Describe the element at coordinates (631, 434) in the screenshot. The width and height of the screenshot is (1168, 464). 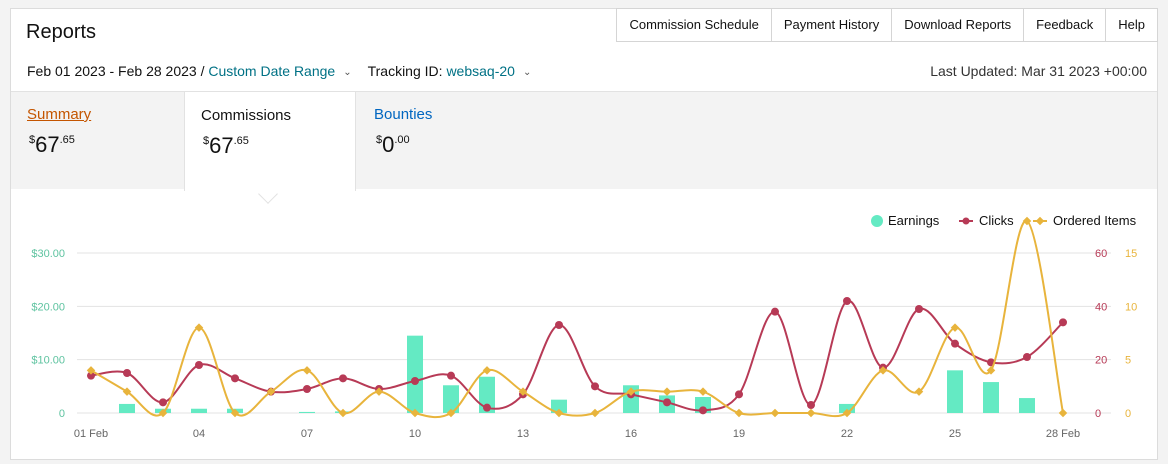
I see `x-tick-label: 16` at that location.